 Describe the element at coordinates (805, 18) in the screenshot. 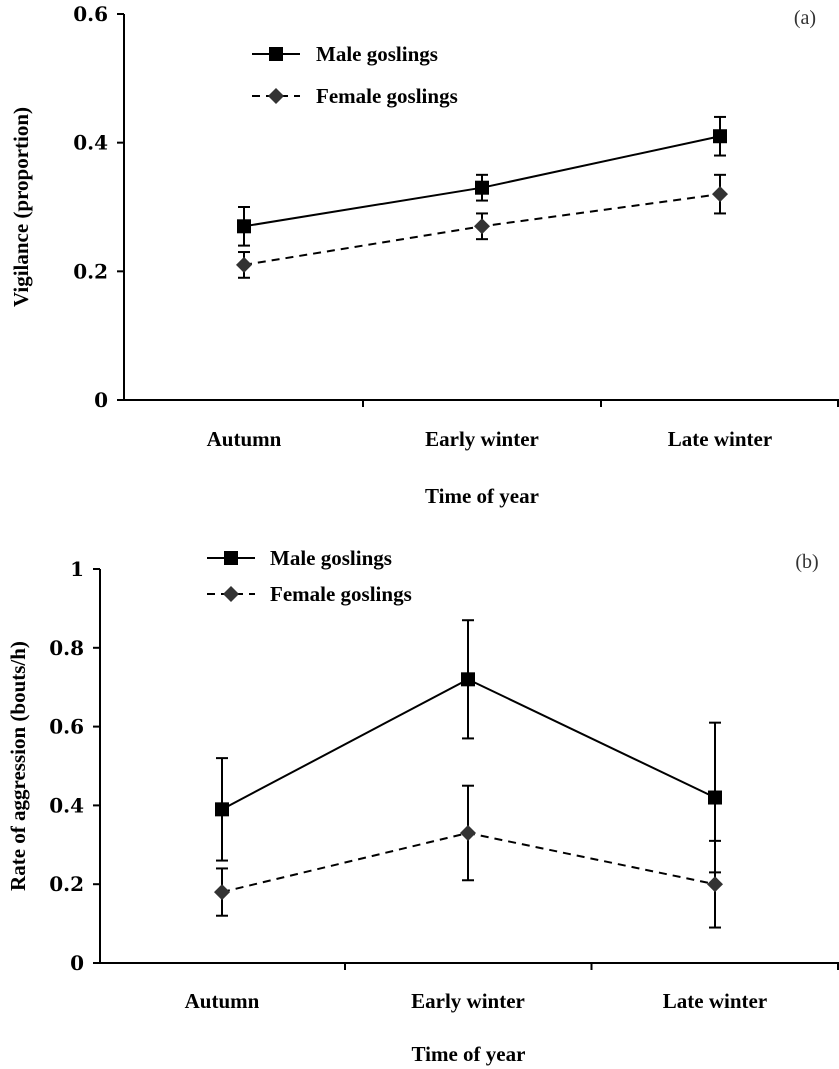

I see `panel-label: (a)` at that location.